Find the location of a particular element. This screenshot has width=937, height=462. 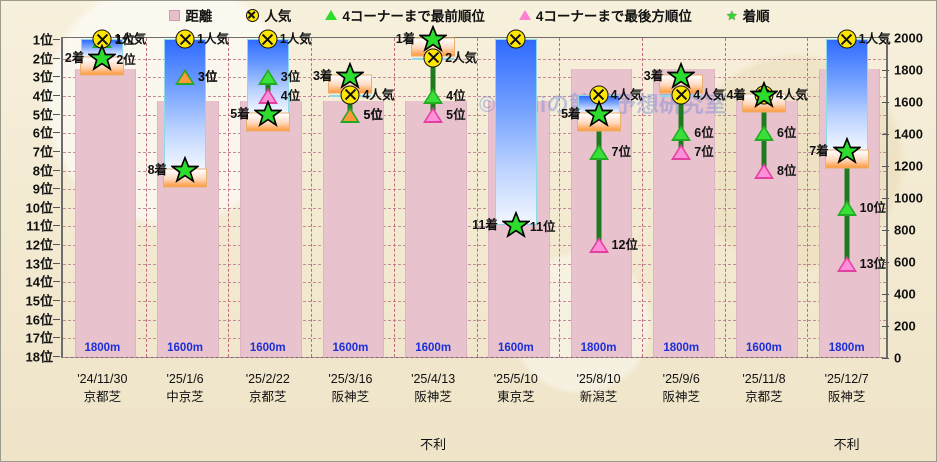

legend-item-back: 4コーナーまで最後方順位 is located at coordinates (605, 15).